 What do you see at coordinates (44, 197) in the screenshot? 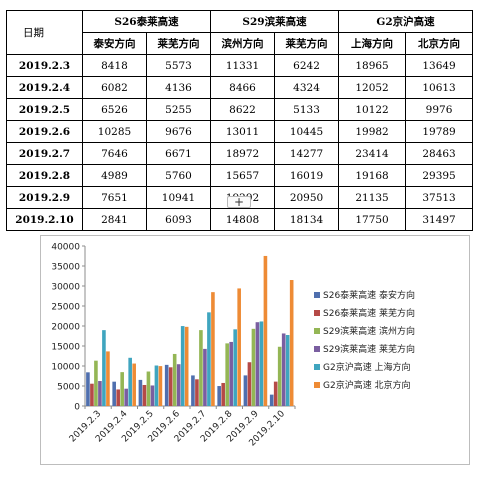
I see `date-cell: 2019.2.9` at bounding box center [44, 197].